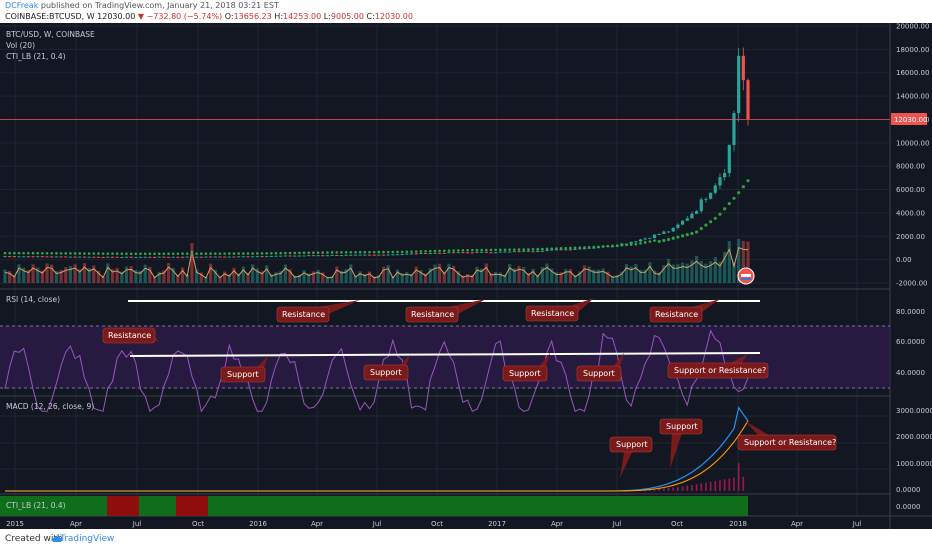  Describe the element at coordinates (909, 119) in the screenshot. I see `last-price-tag` at that location.